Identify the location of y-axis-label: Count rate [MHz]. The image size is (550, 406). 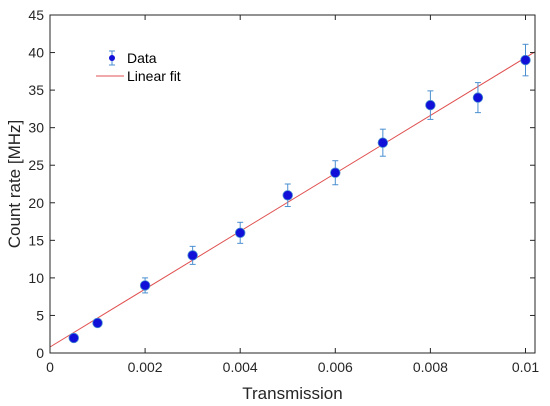
(14, 184).